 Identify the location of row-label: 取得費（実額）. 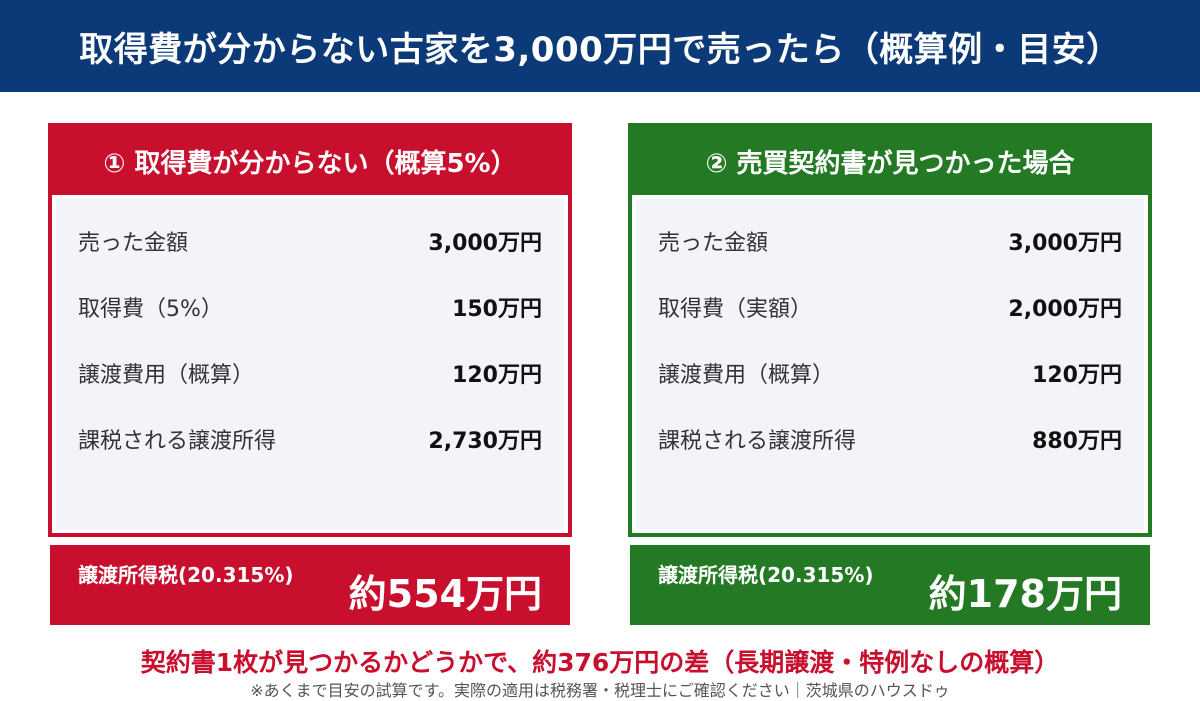
(735, 309).